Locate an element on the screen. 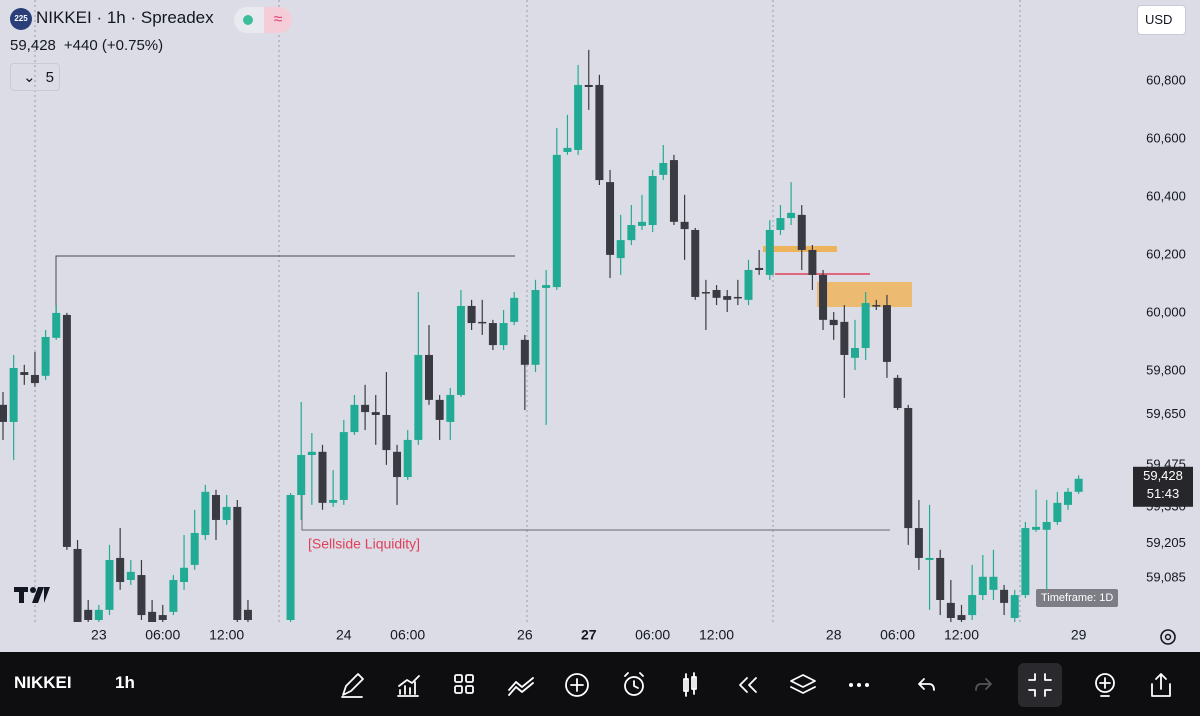 The width and height of the screenshot is (1200, 716). fullscreen-tool is located at coordinates (1040, 685).